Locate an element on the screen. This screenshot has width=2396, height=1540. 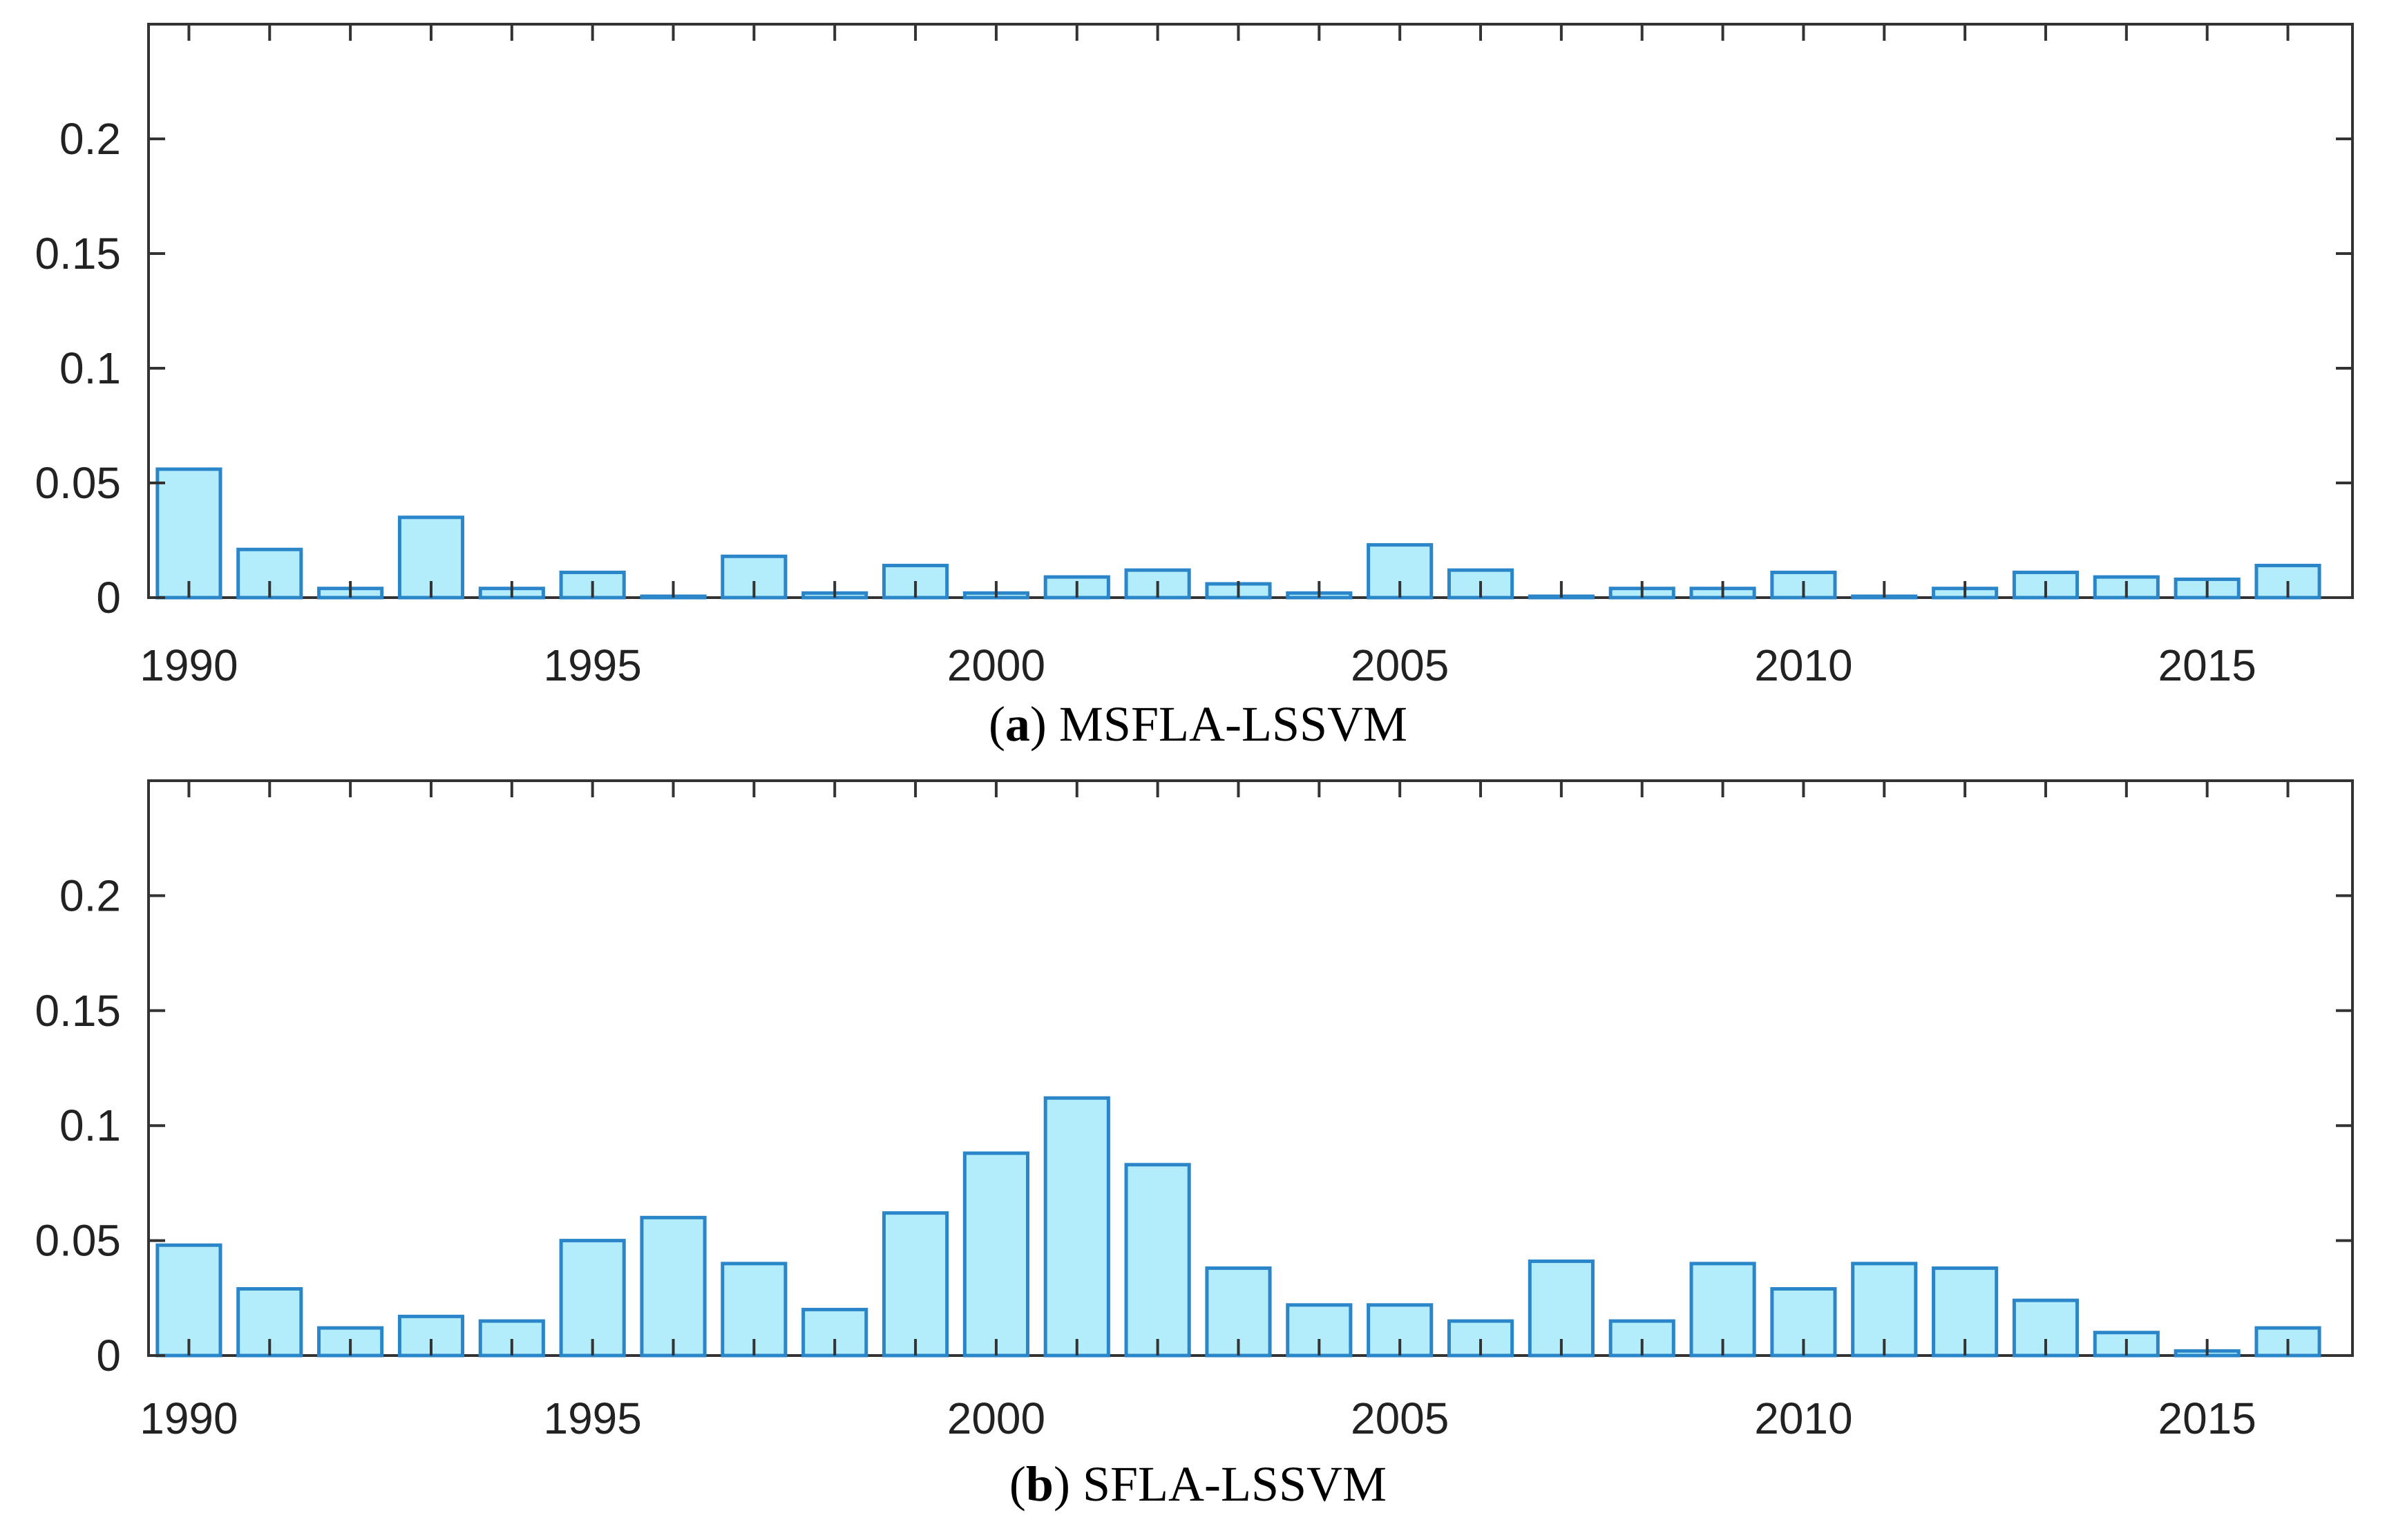
ytick-label-a-0: 0 is located at coordinates (108, 598).